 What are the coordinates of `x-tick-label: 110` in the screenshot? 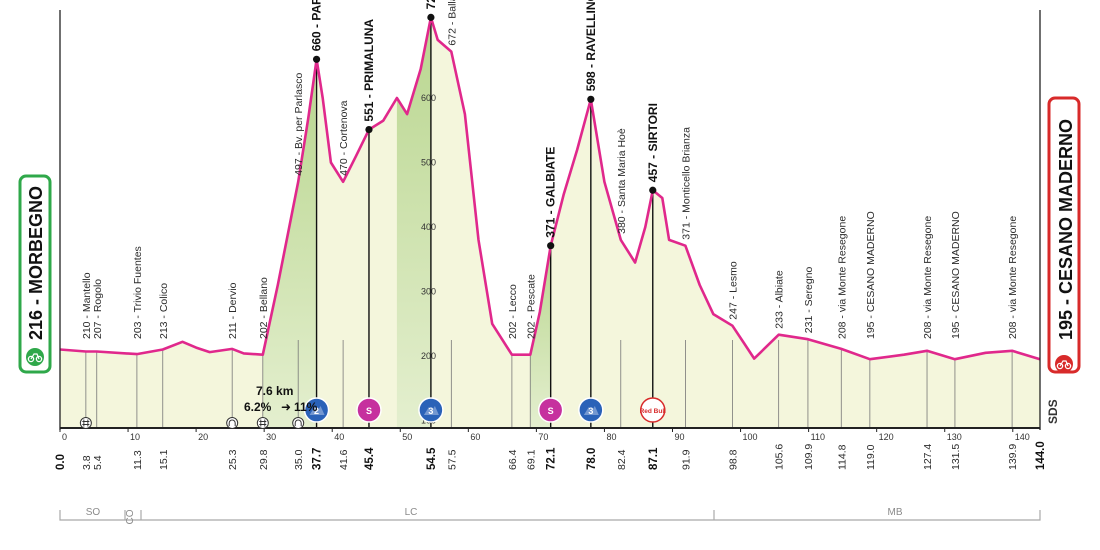 It's located at (818, 437).